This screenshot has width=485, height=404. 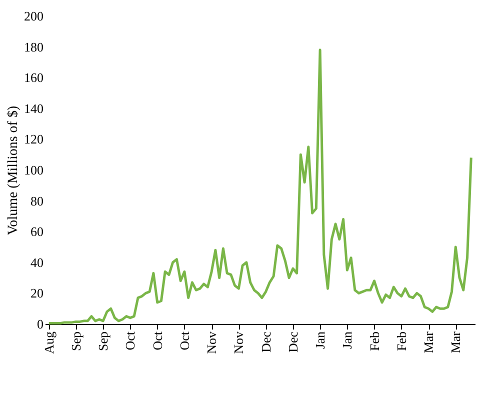 What do you see at coordinates (13, 171) in the screenshot?
I see `y-axis-title: Volume (Millions of $)` at bounding box center [13, 171].